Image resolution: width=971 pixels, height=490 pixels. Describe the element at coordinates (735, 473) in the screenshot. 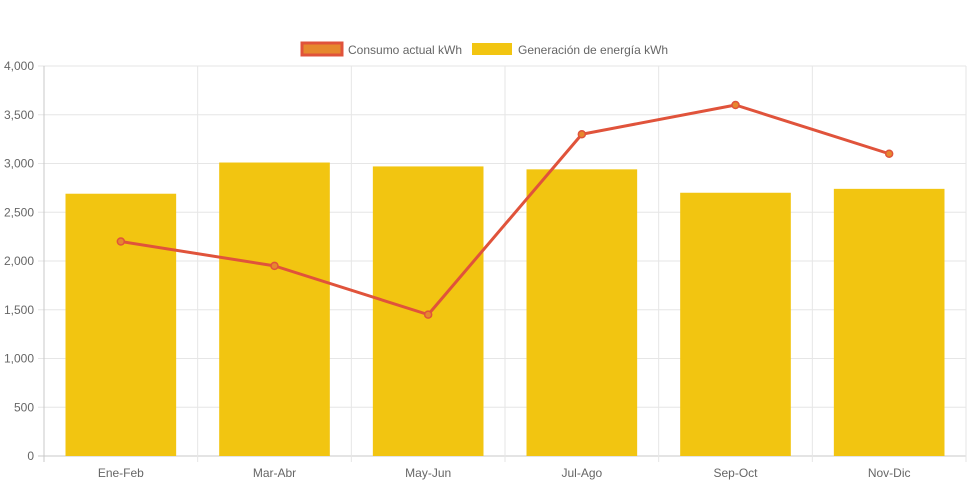

I see `x-tick-label: Sep-Oct` at that location.